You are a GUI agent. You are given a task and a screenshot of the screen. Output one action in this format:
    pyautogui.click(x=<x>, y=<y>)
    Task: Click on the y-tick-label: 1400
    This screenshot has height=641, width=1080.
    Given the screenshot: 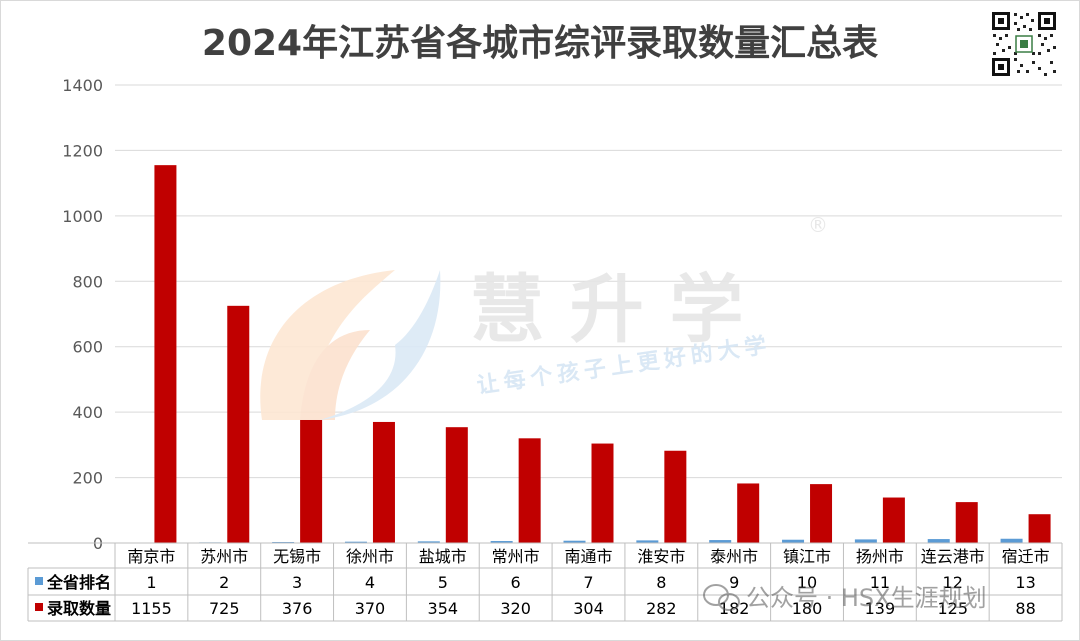 What is the action you would take?
    pyautogui.click(x=82, y=85)
    